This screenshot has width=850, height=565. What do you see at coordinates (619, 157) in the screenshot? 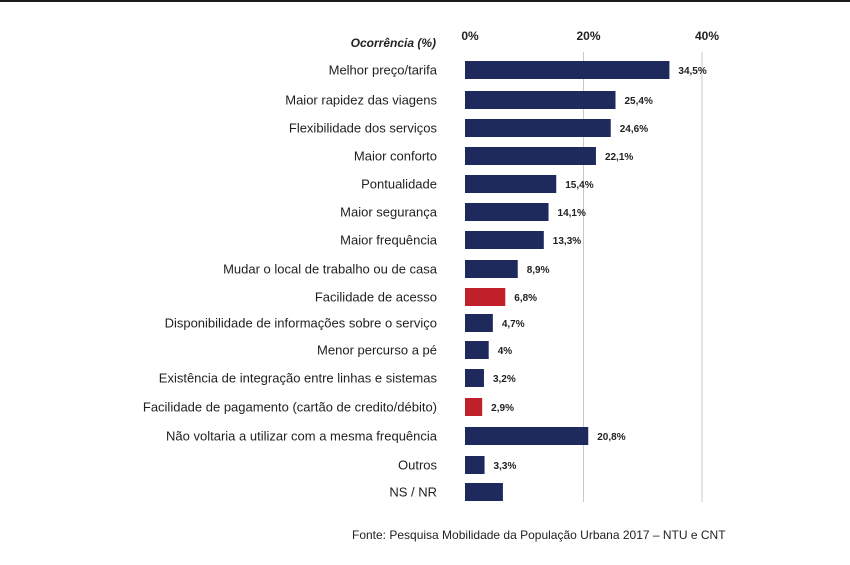
I see `value-label: 22,1%` at bounding box center [619, 157].